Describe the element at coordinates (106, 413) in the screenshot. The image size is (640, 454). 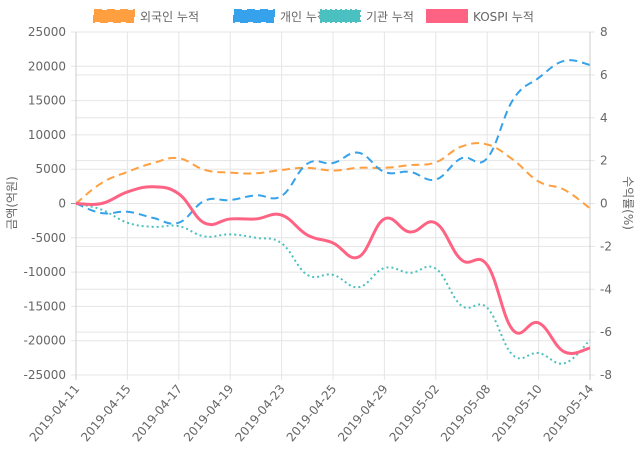
I see `x-tick-label: 2019-04-15` at that location.